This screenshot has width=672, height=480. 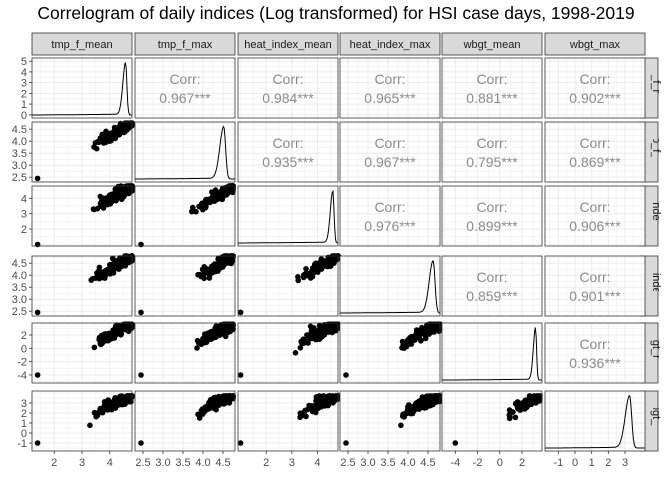 I want to click on y-tick-label: 4, so click(x=24, y=199).